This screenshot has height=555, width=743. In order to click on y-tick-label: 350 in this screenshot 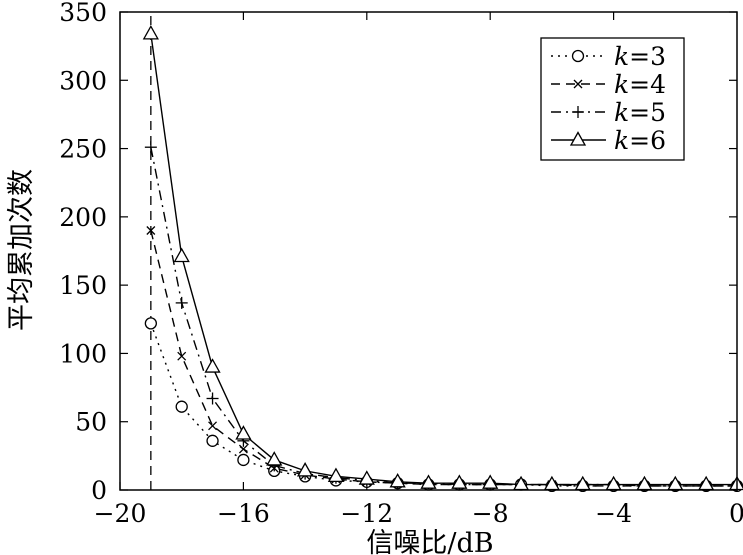, I will do `click(83, 13)`.